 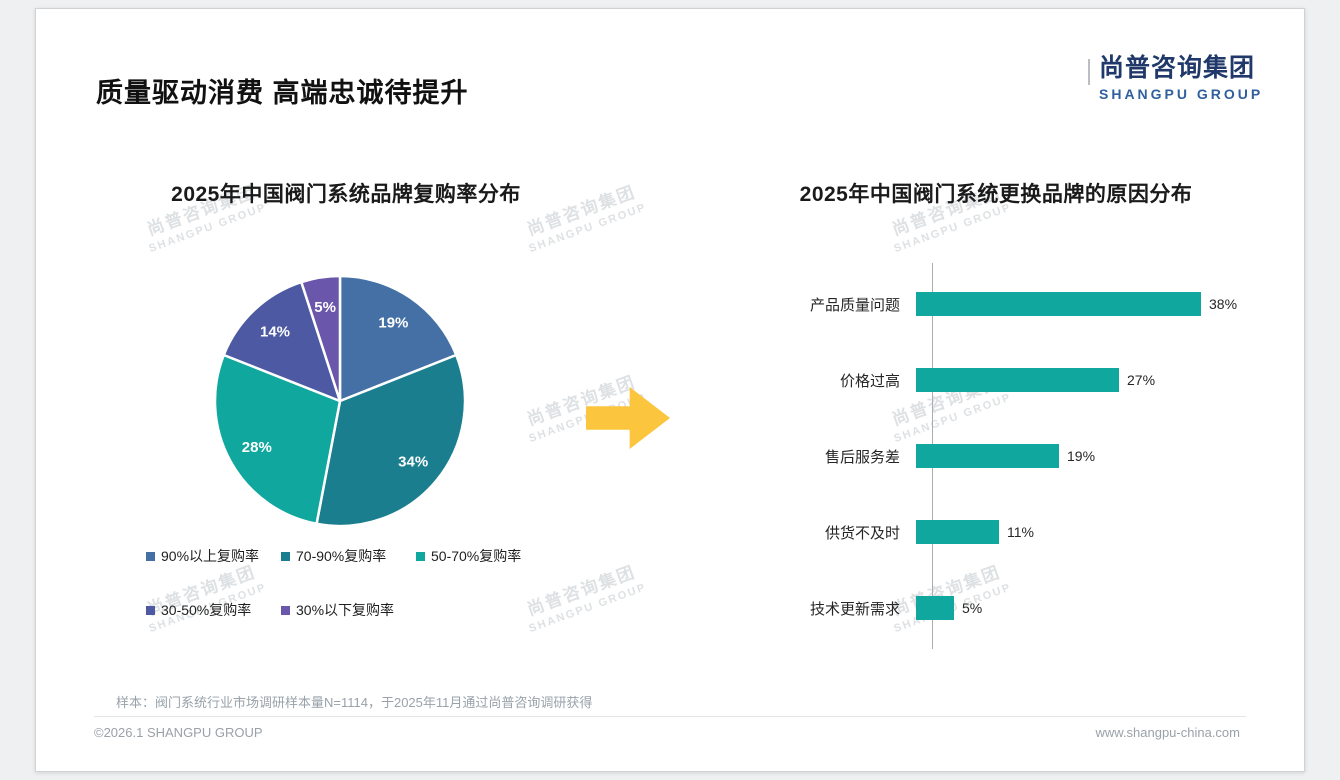 I want to click on bar-value-label: 19%, so click(x=1081, y=456).